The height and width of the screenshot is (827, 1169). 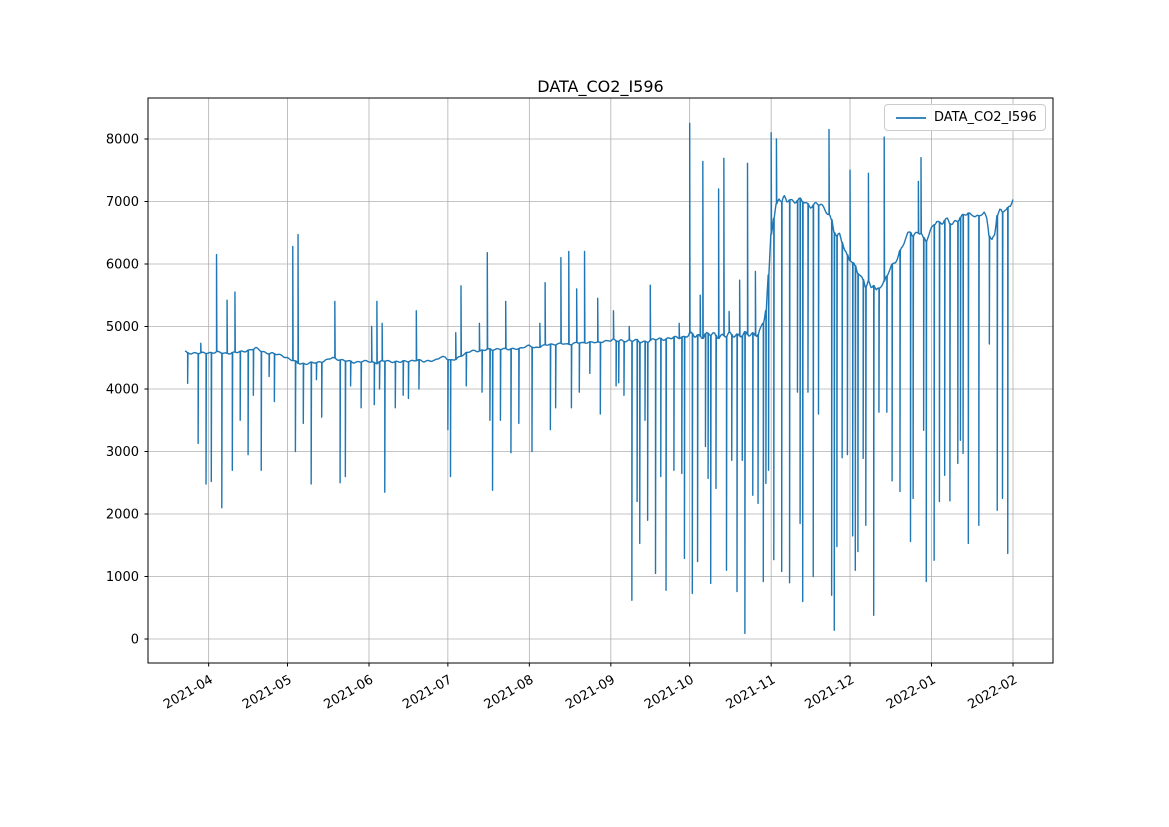 I want to click on chart-title: DATA_CO2_I596, so click(x=600, y=86).